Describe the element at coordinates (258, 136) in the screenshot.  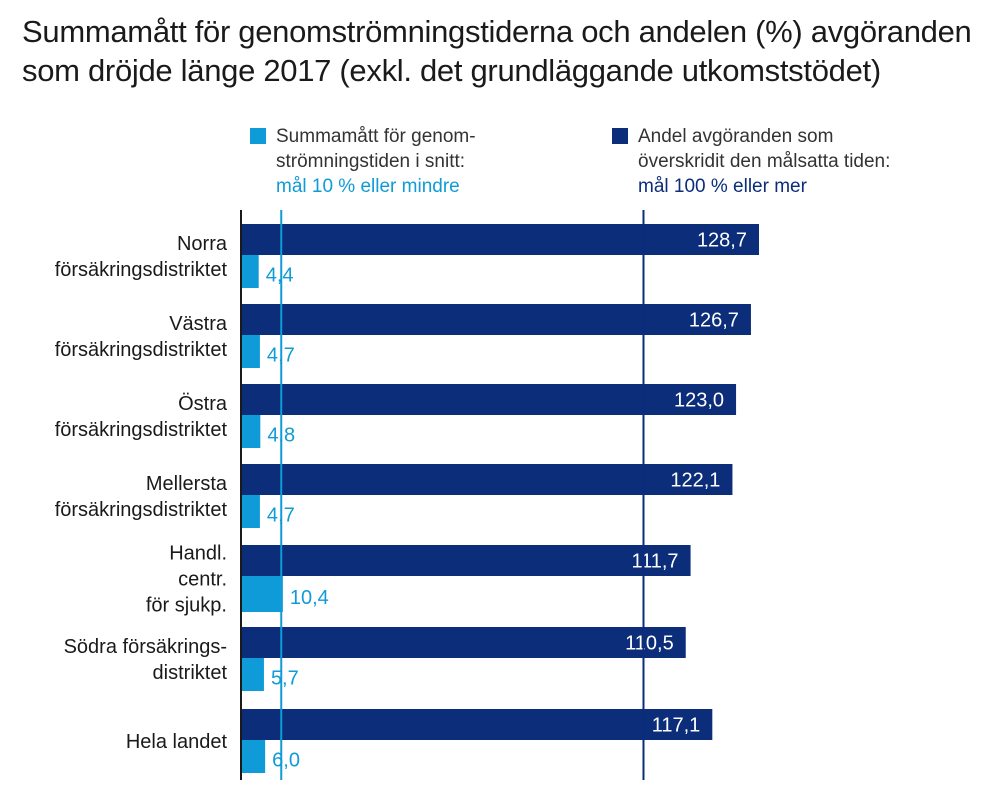
I see `legend-swatch-light` at that location.